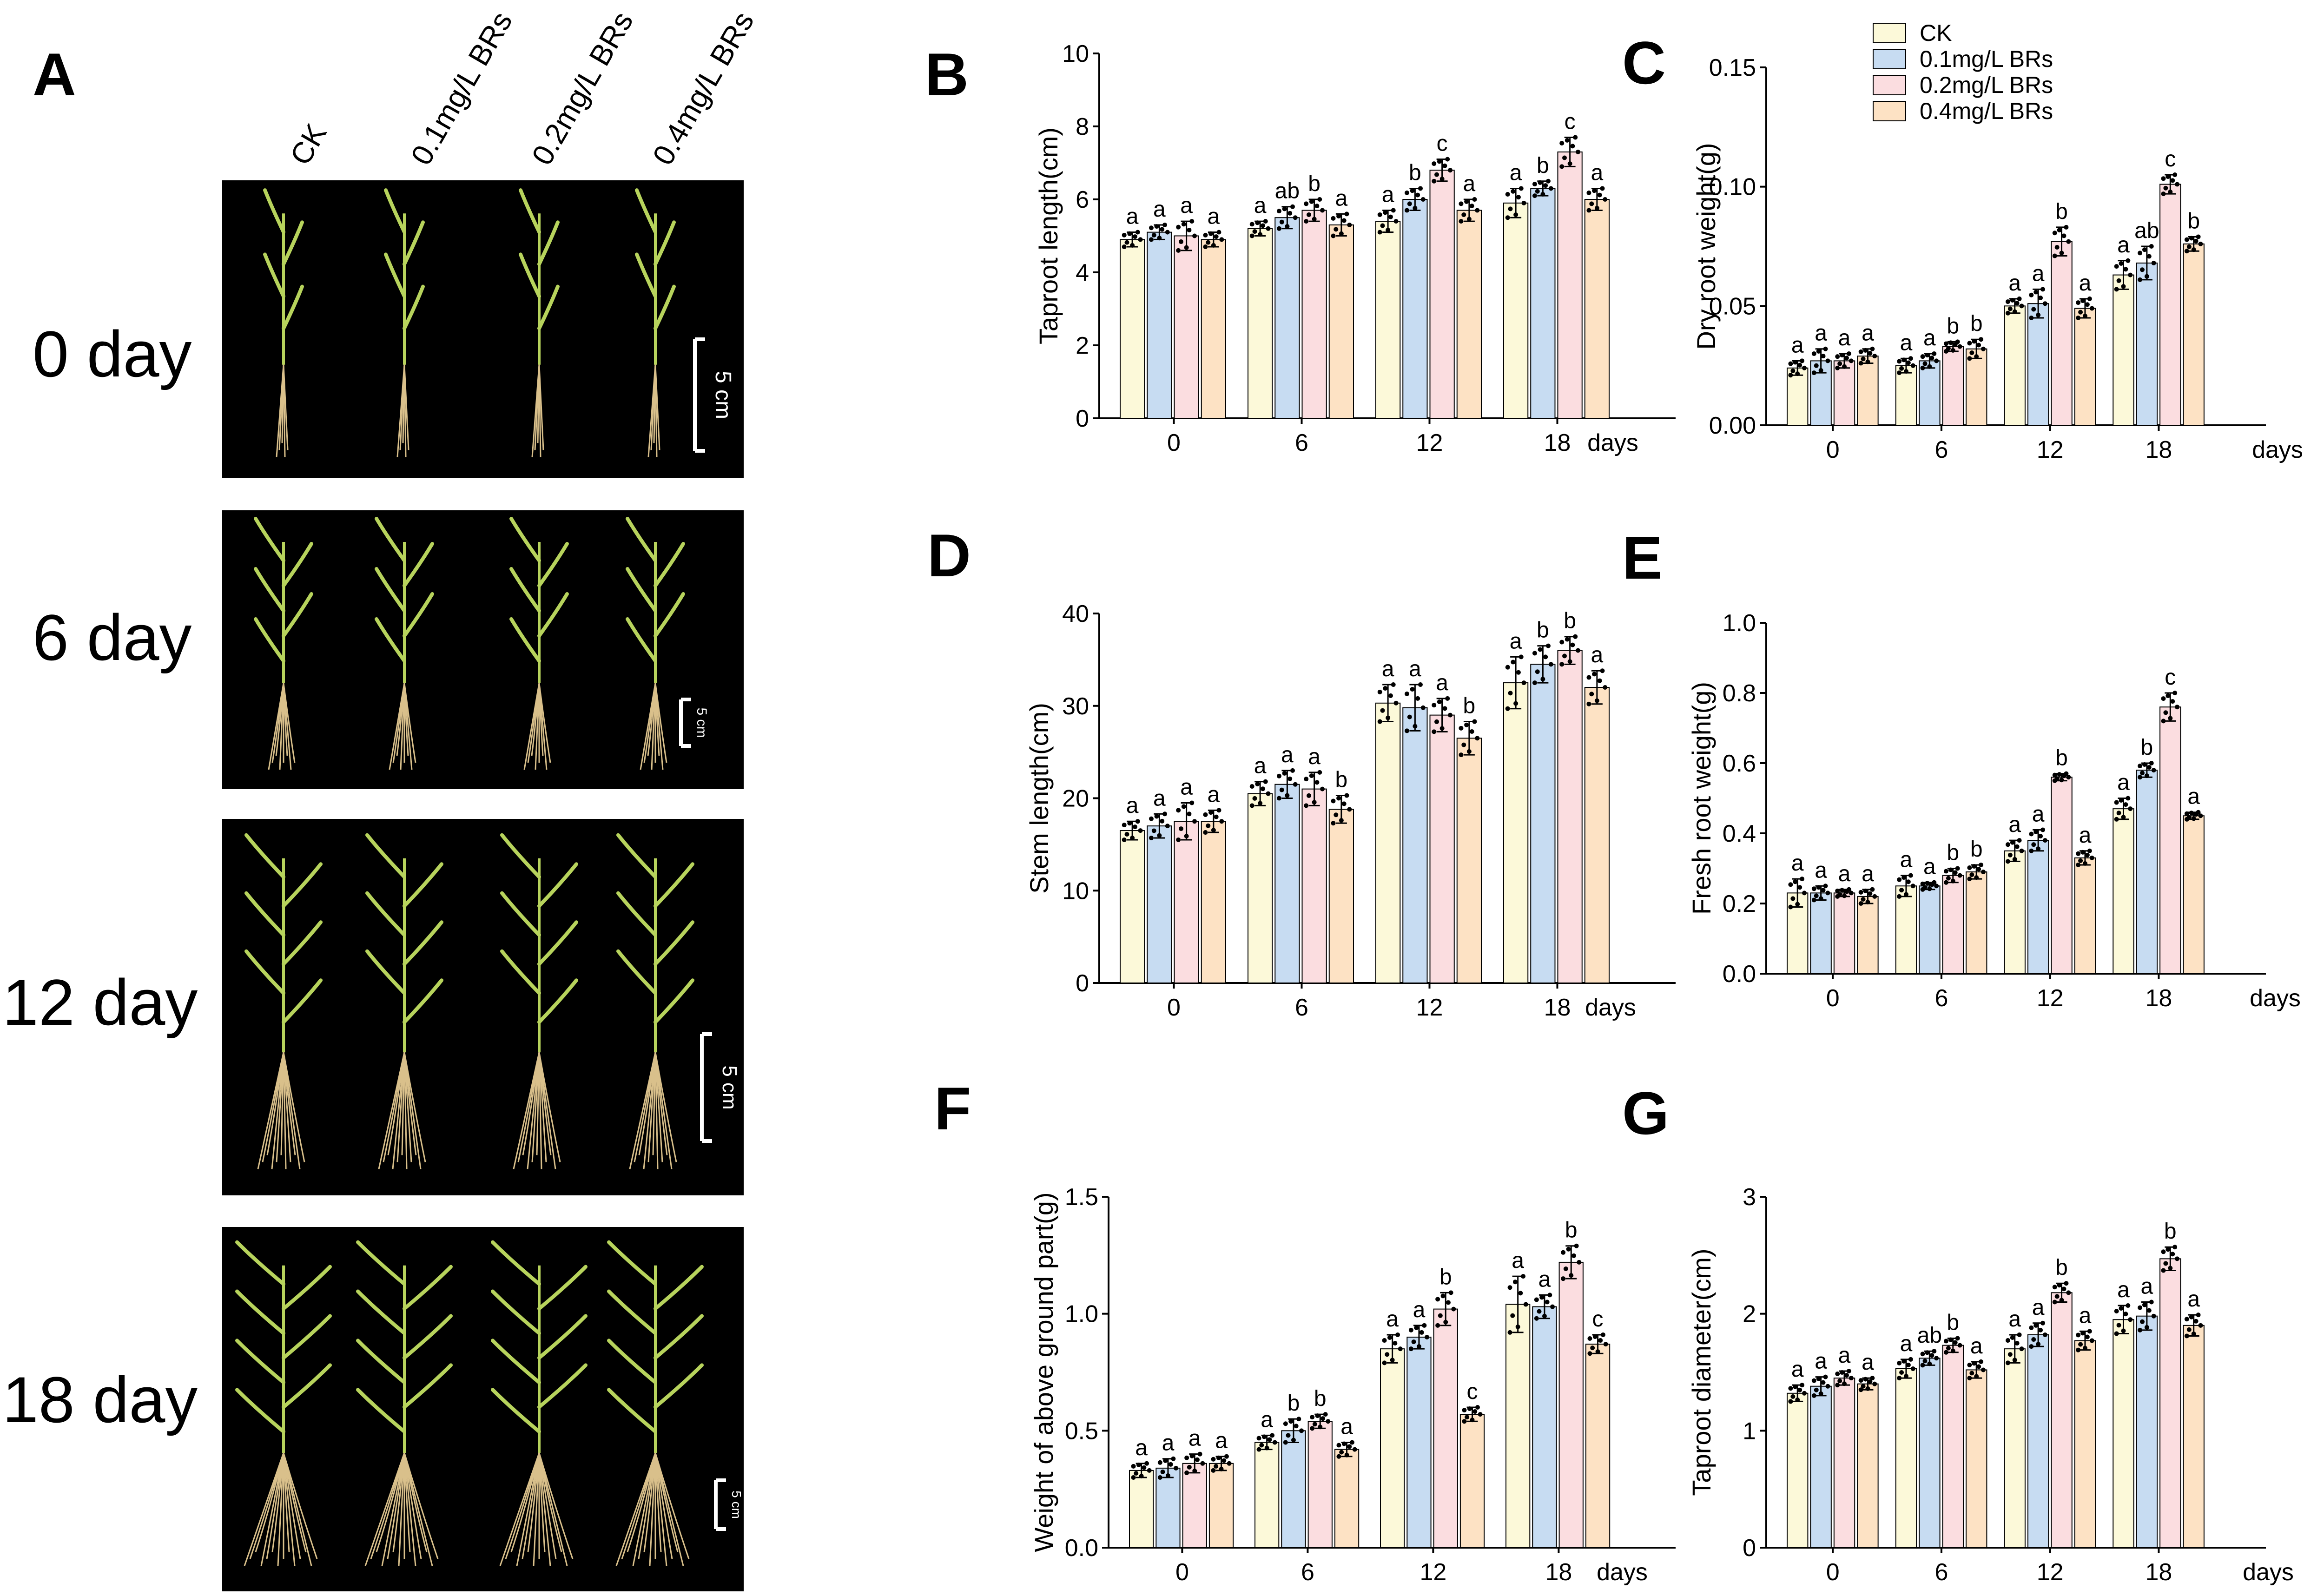 The height and width of the screenshot is (1596, 2324). I want to click on column-label-ck: CK, so click(308, 145).